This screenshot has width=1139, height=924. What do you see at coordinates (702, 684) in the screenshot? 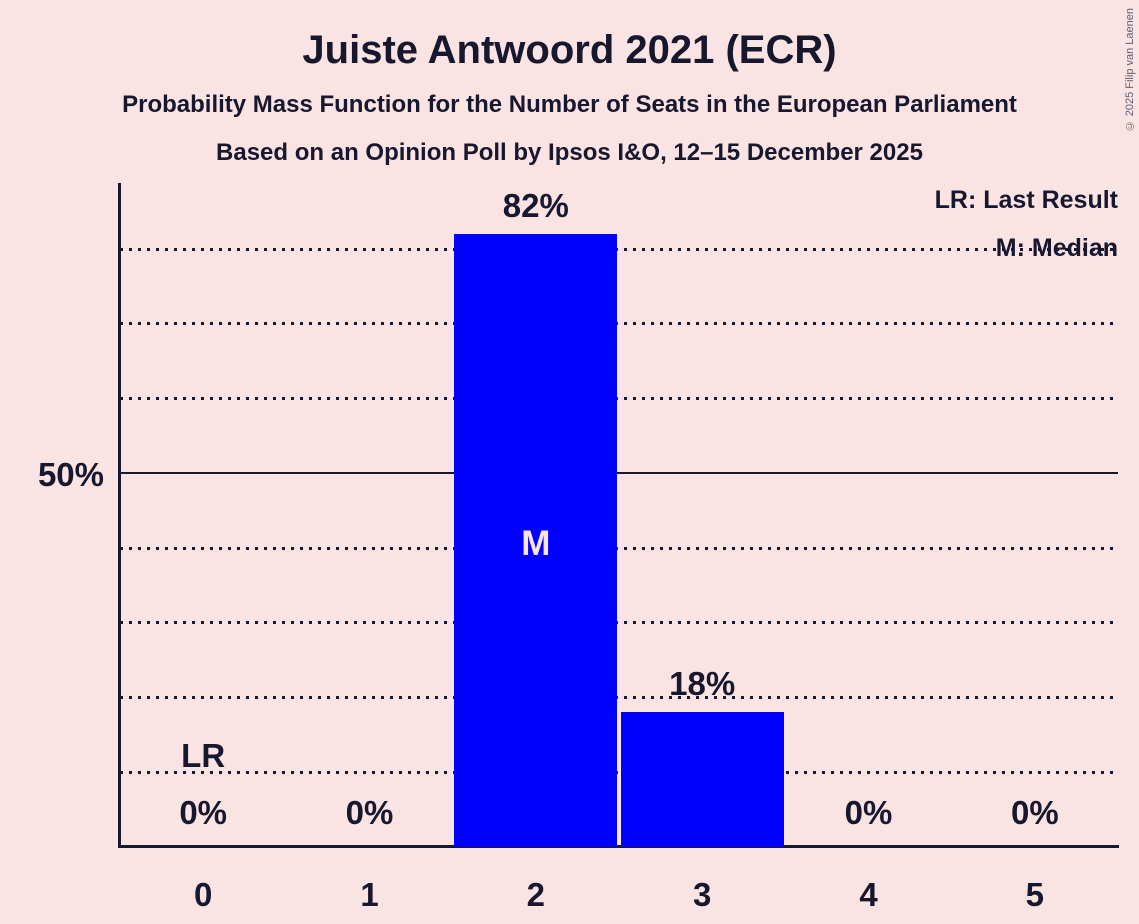
I see `value-label-seats-3: 18%` at bounding box center [702, 684].